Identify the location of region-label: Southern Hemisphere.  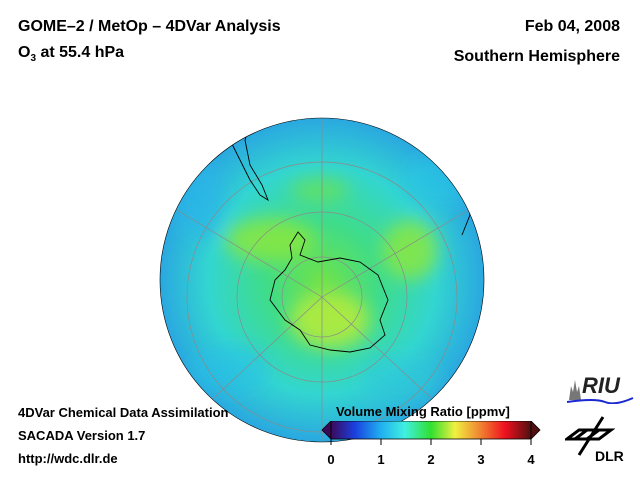
(536, 56).